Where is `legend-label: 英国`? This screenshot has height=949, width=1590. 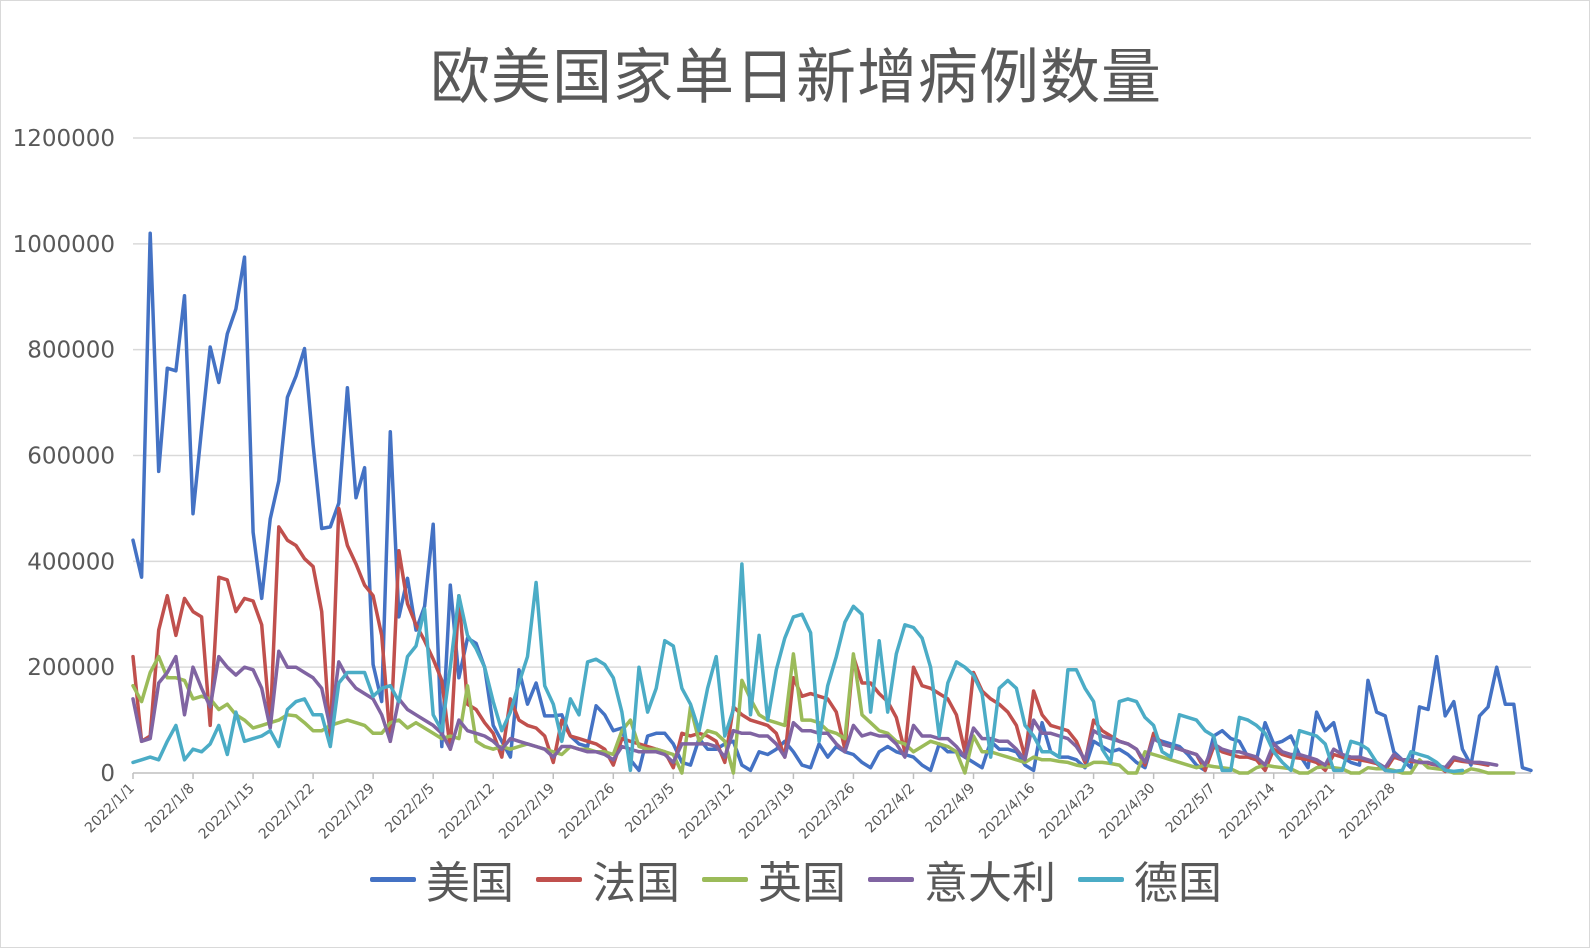 legend-label: 英国 is located at coordinates (802, 883).